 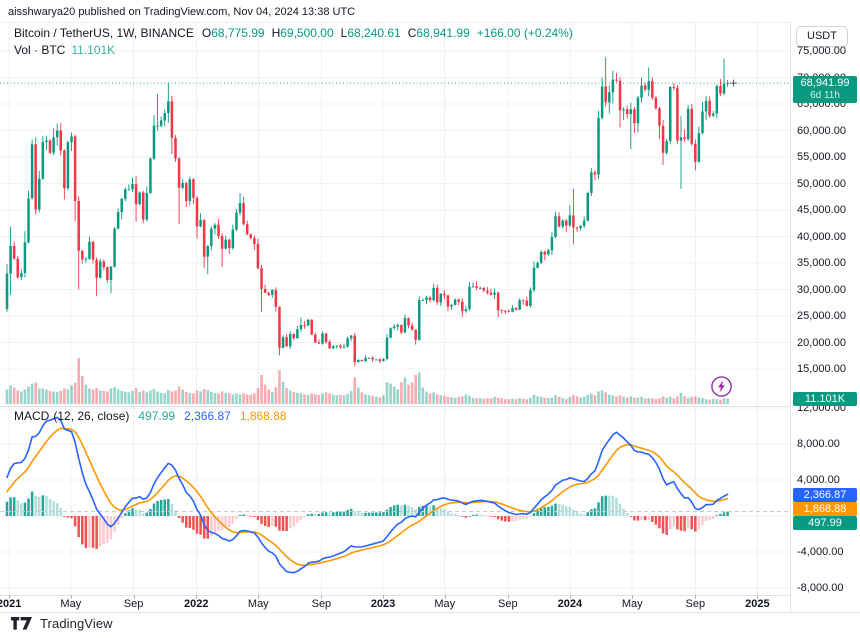 What do you see at coordinates (430, 406) in the screenshot?
I see `pane-separator` at bounding box center [430, 406].